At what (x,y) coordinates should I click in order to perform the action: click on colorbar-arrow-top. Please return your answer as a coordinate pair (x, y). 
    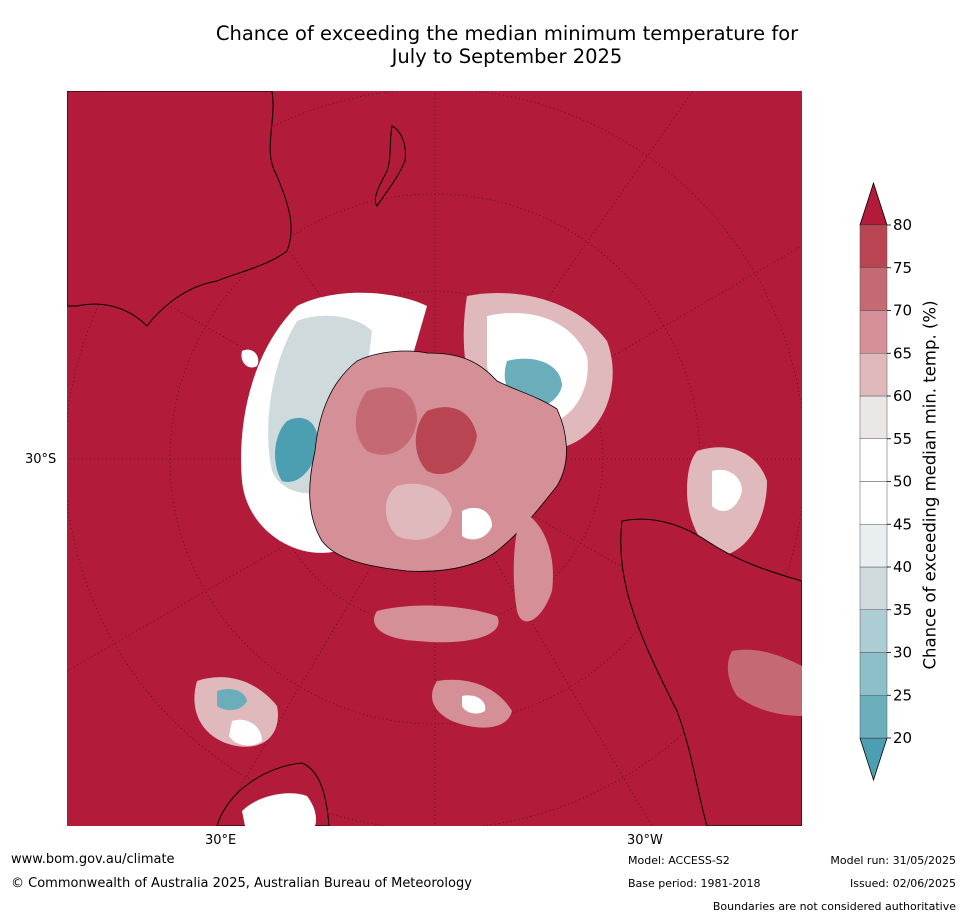
    Looking at the image, I should click on (873, 203).